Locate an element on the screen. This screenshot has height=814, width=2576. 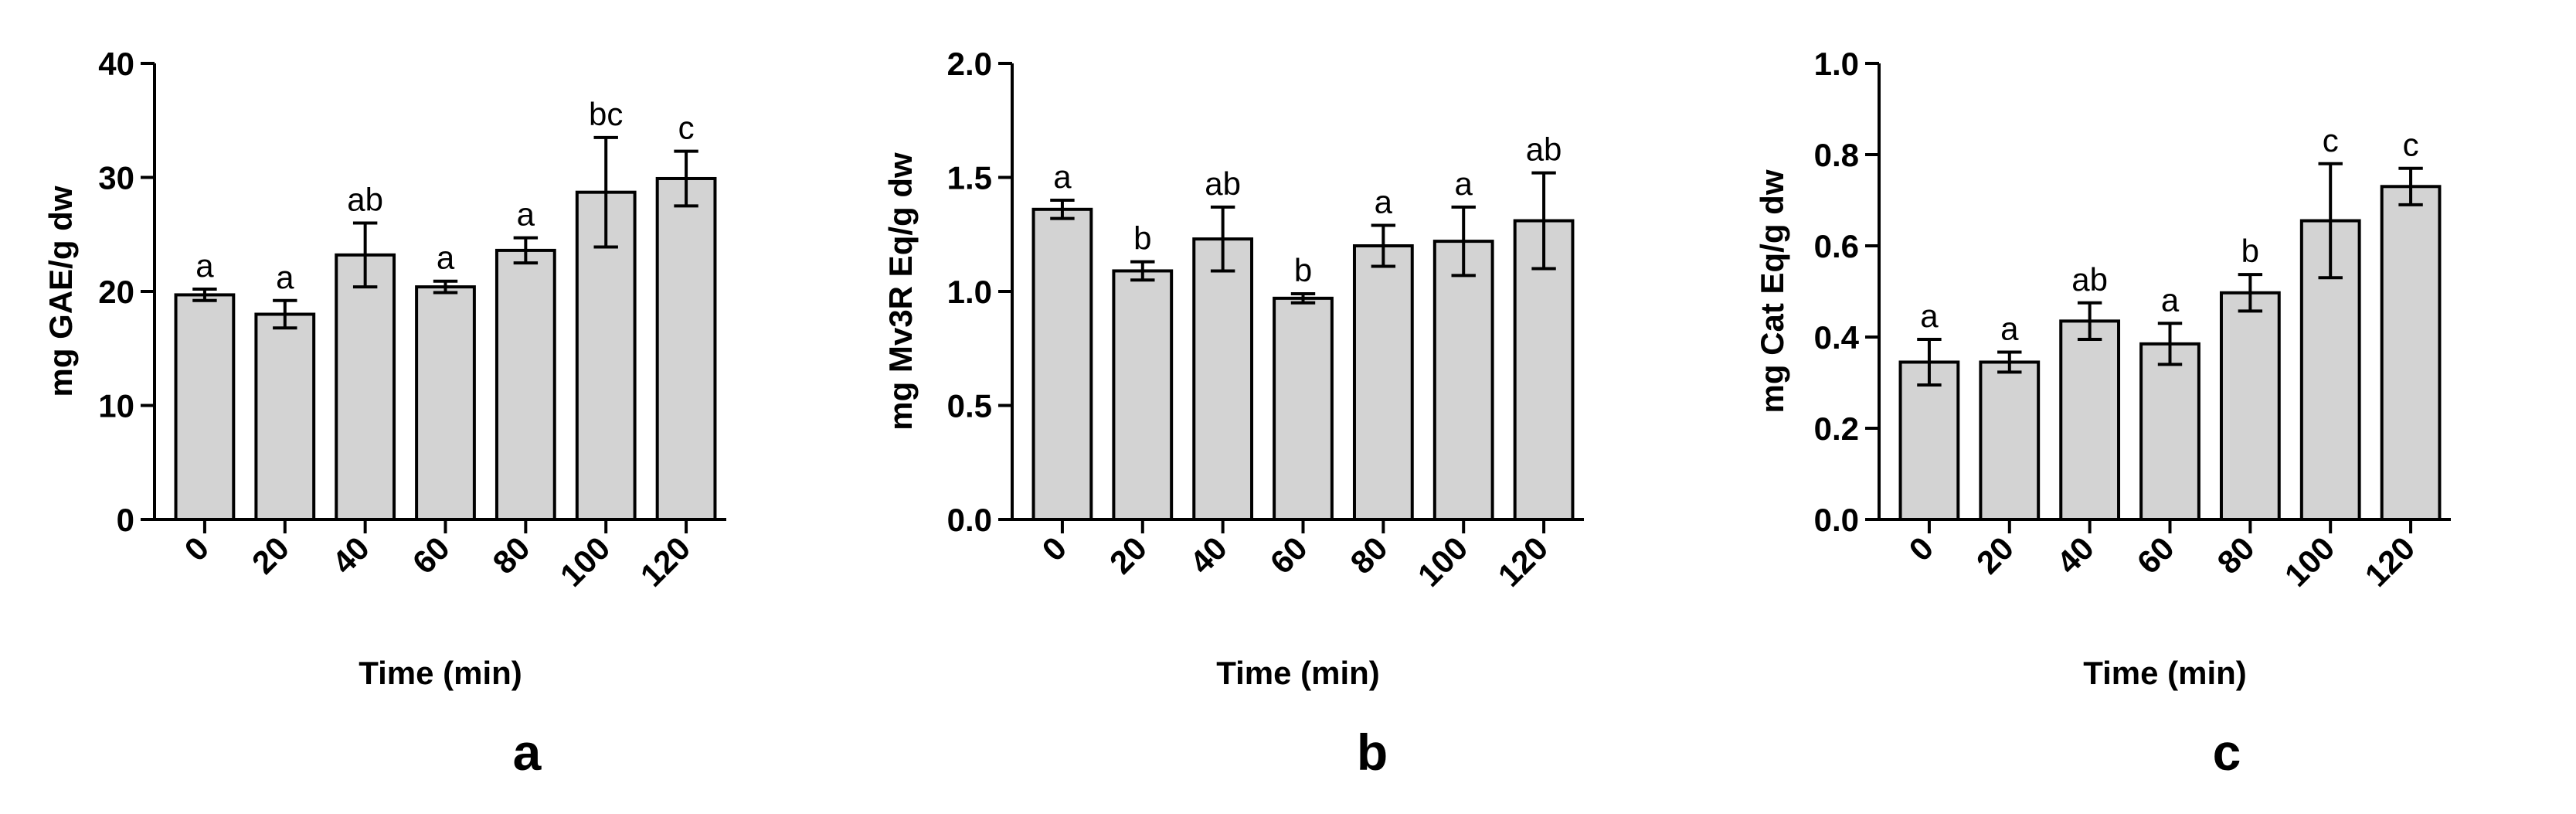
significance-label: bc is located at coordinates (606, 114).